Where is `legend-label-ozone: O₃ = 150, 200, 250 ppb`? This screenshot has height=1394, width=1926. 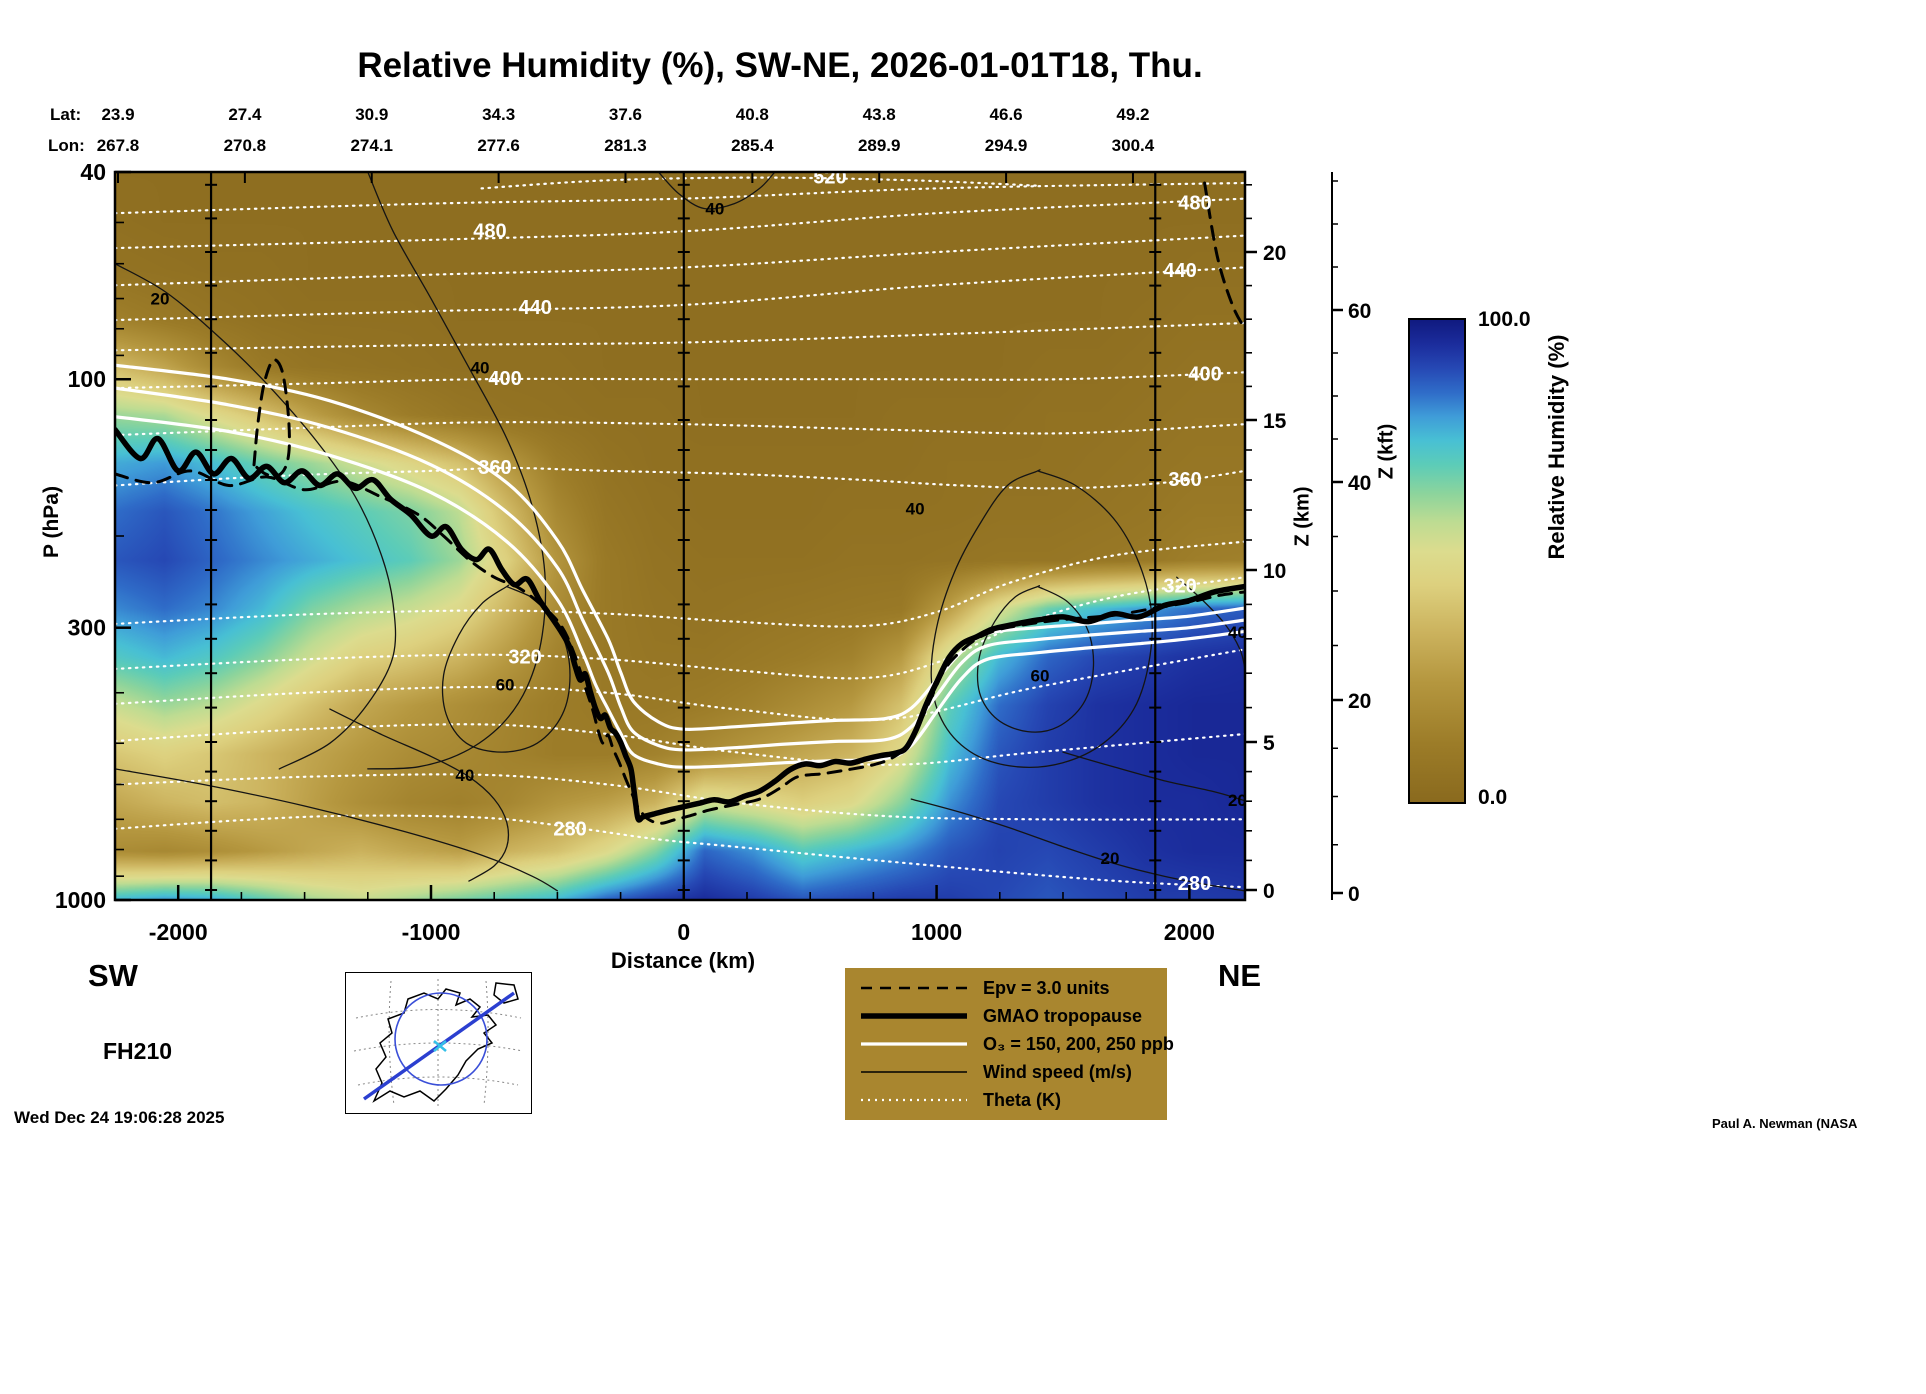 legend-label-ozone: O₃ = 150, 200, 250 ppb is located at coordinates (1078, 1043).